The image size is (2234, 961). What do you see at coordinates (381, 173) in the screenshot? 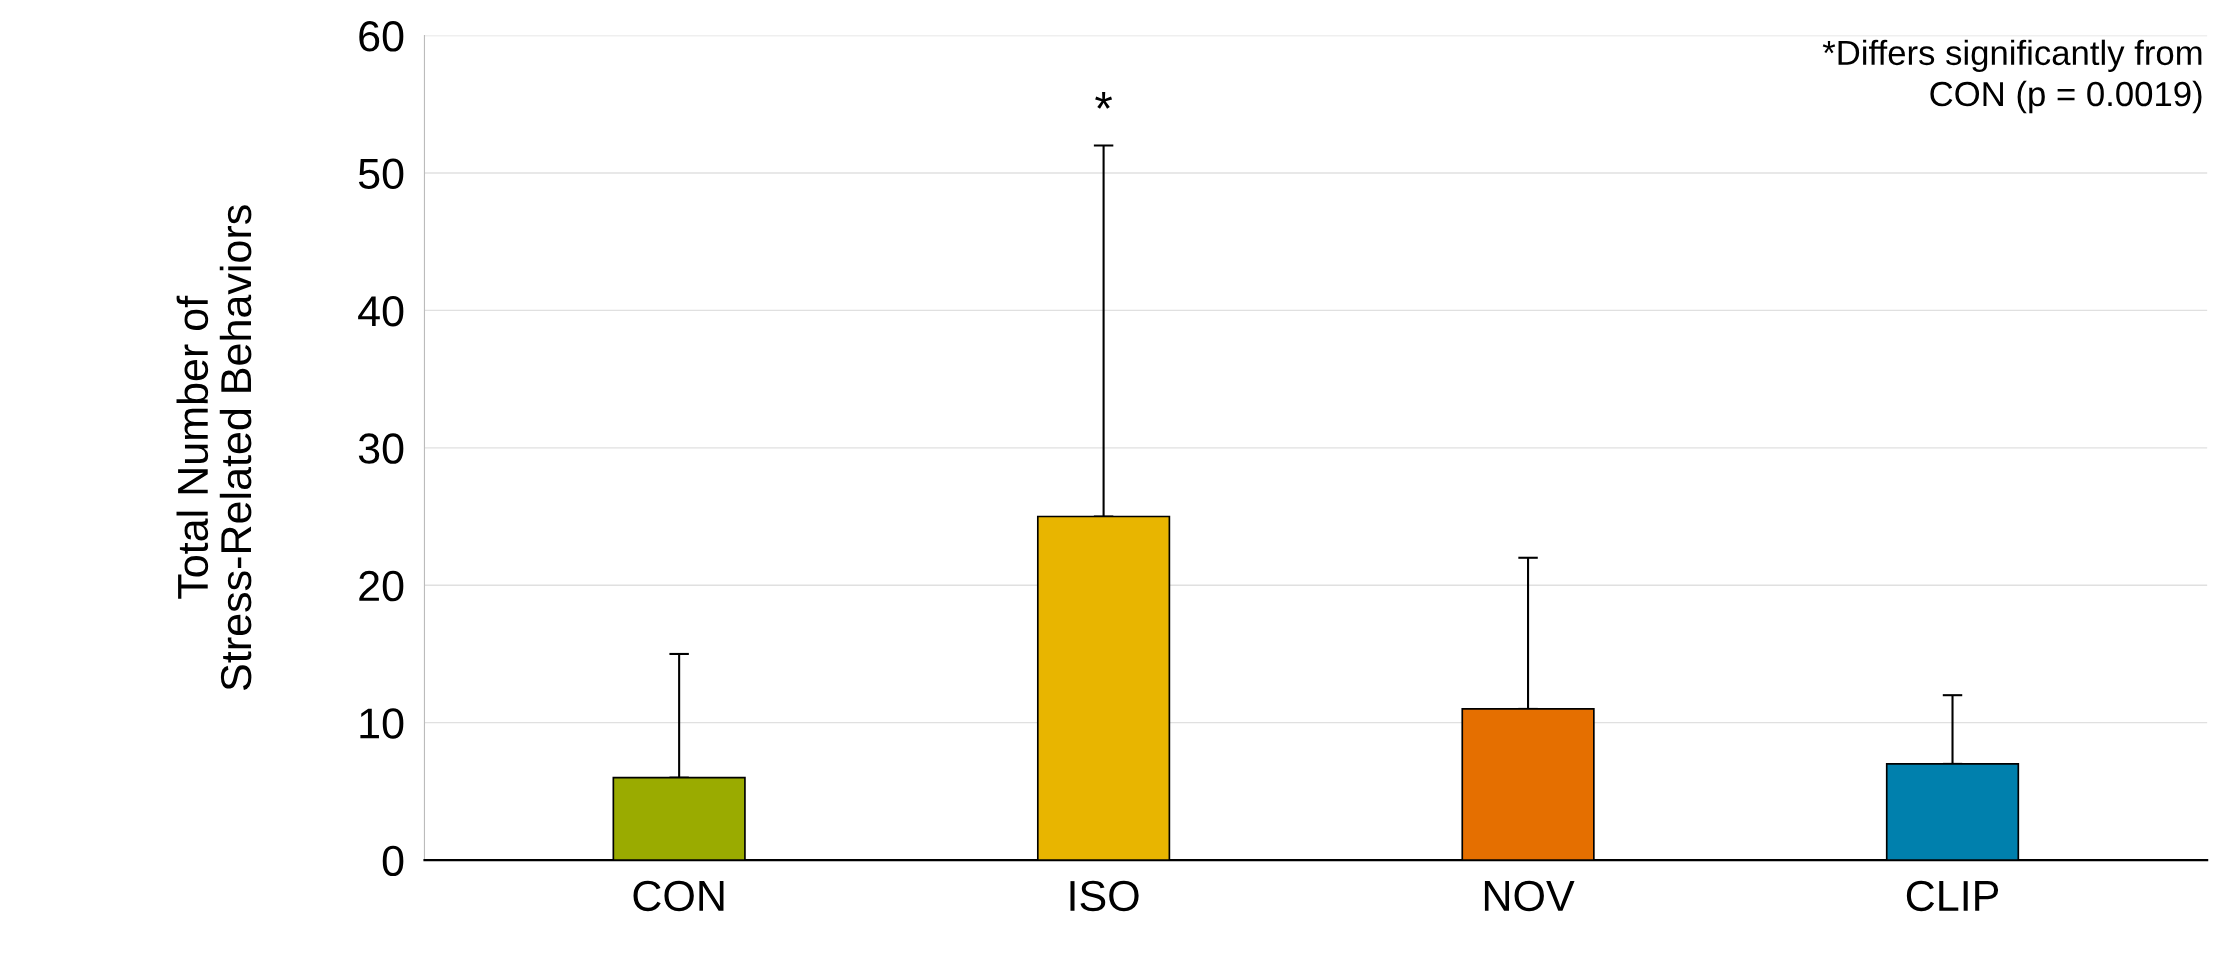
I see `y-tick-label: 50` at bounding box center [381, 173].